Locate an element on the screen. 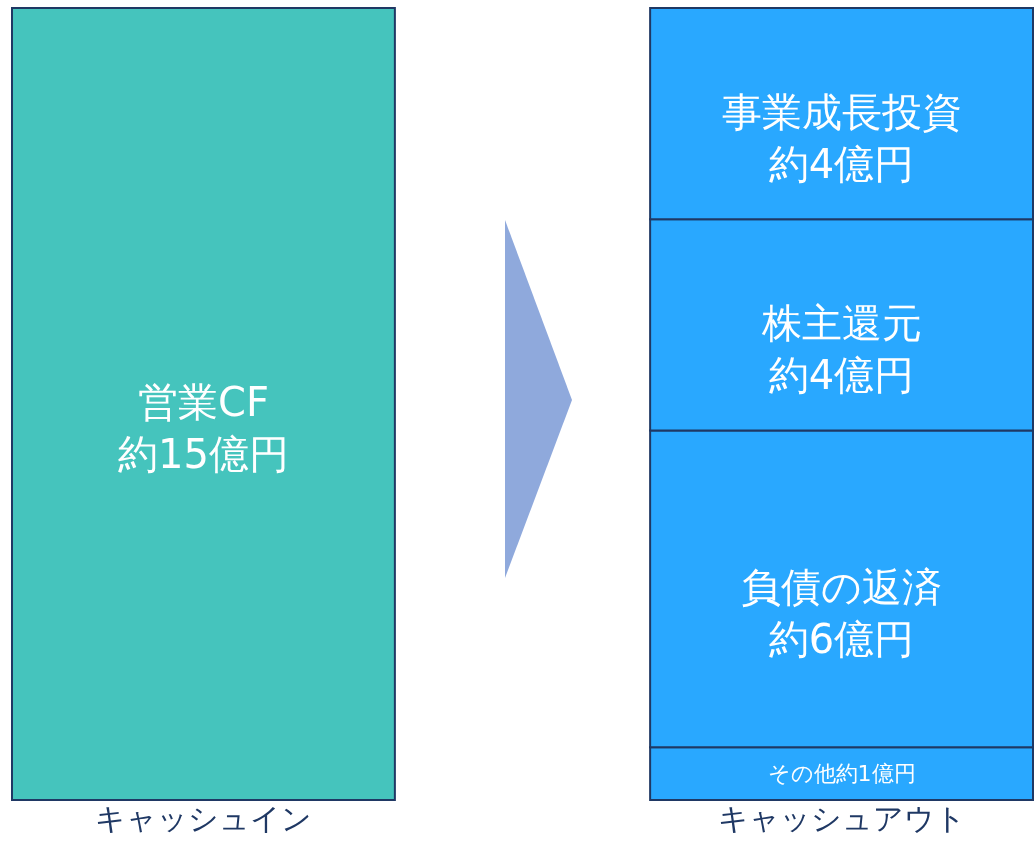  text: その他約1億円 is located at coordinates (841, 773).